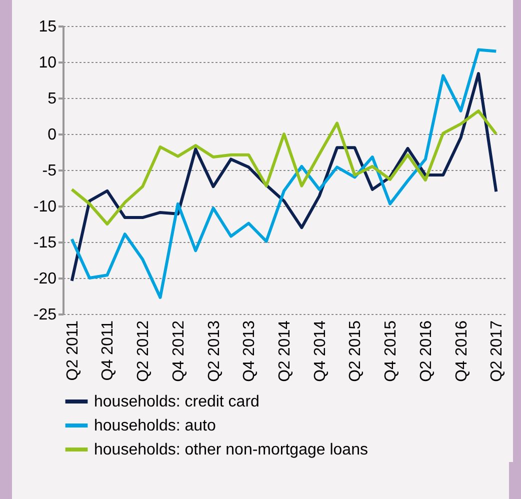 This screenshot has width=521, height=499. What do you see at coordinates (426, 351) in the screenshot?
I see `x-tick-label: Q2 2016` at bounding box center [426, 351].